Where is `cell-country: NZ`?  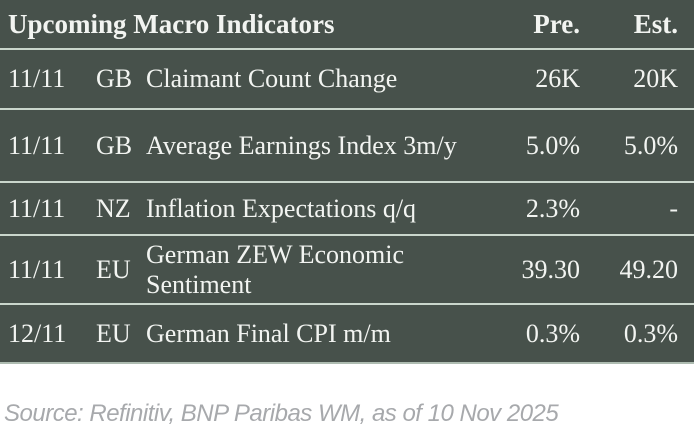
cell-country: NZ is located at coordinates (113, 208).